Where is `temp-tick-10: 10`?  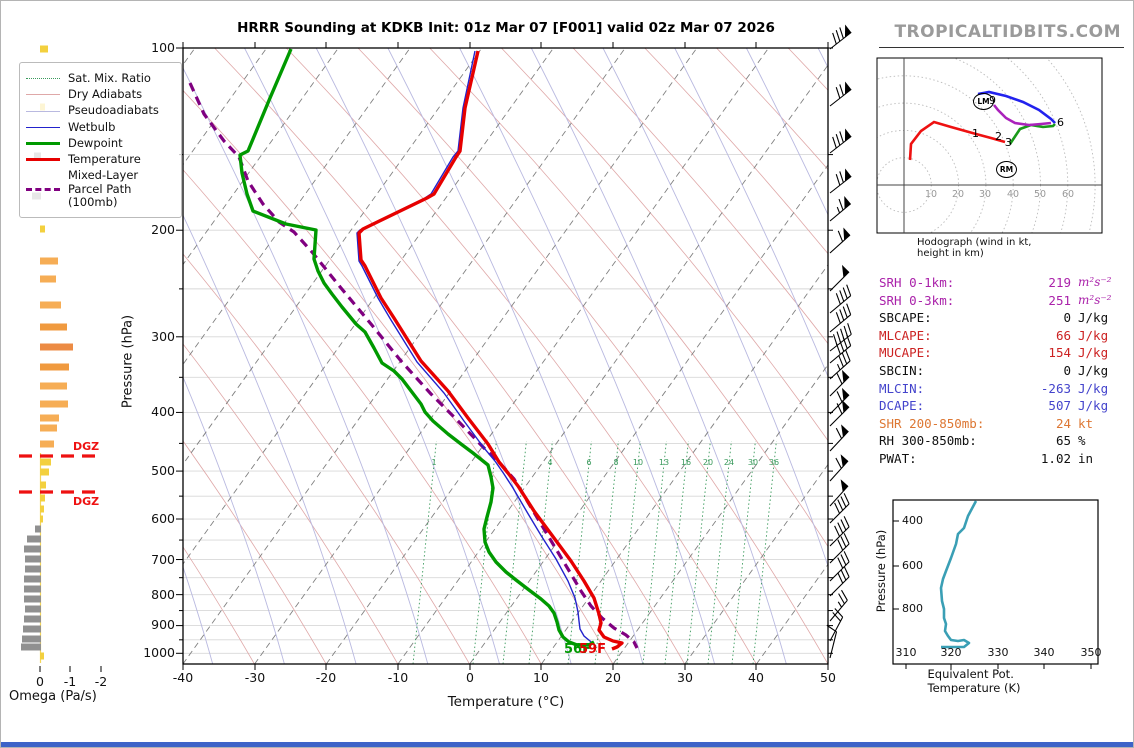 temp-tick-10: 10 is located at coordinates (541, 677).